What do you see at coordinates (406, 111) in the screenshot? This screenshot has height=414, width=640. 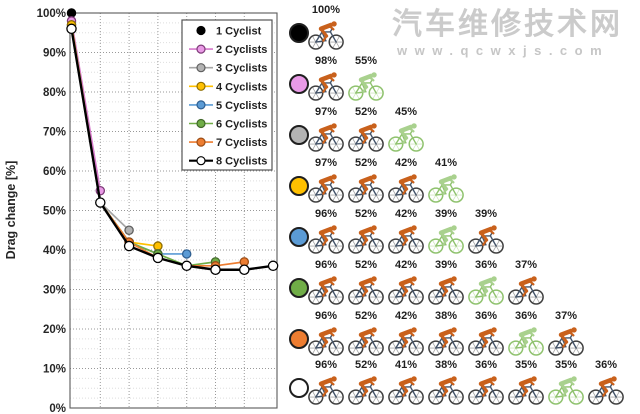 I see `drag-percent-label: 45%` at bounding box center [406, 111].